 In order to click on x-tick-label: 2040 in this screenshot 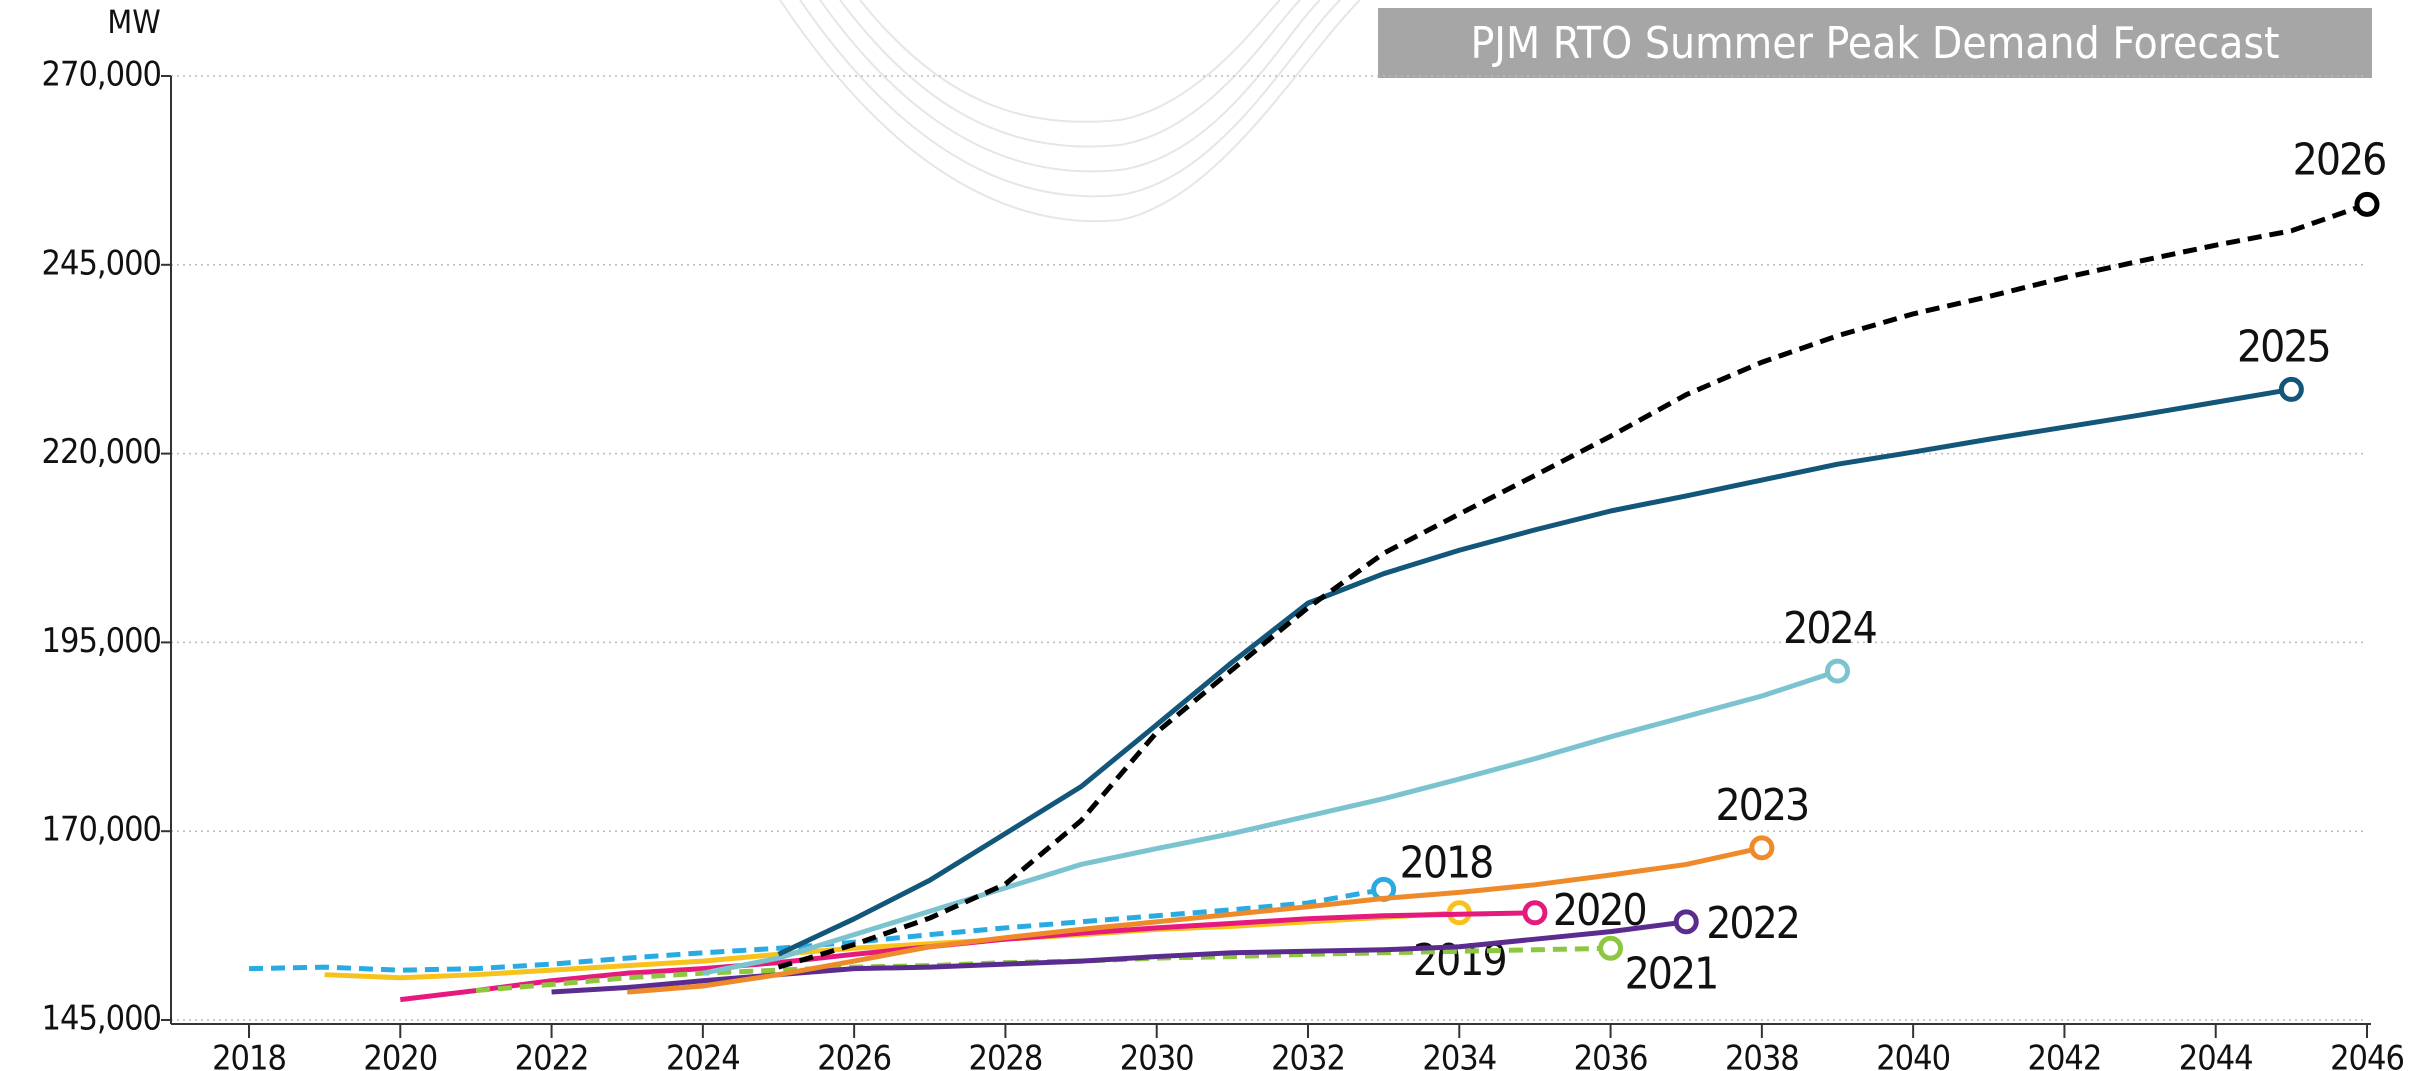, I will do `click(1913, 1055)`.